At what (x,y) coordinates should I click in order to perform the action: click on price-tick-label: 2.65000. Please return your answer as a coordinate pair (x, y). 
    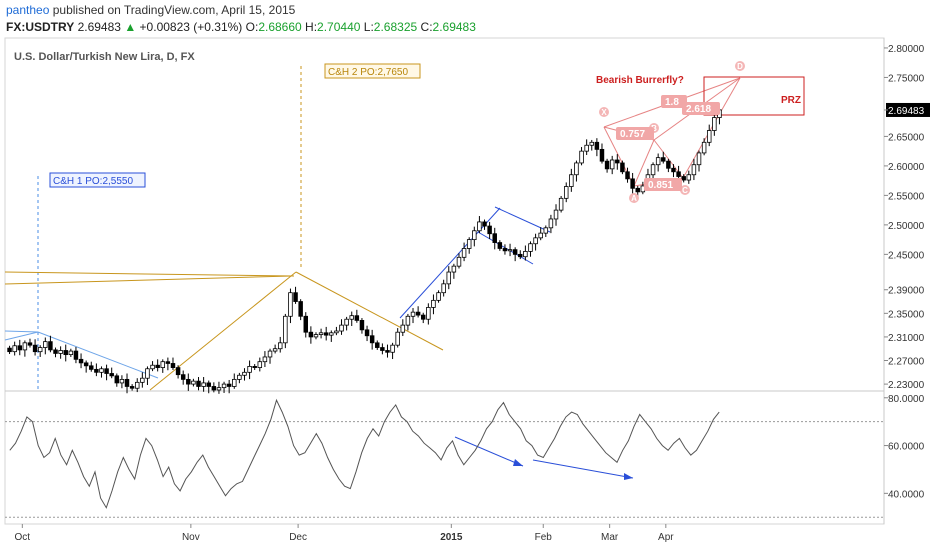
    Looking at the image, I should click on (906, 137).